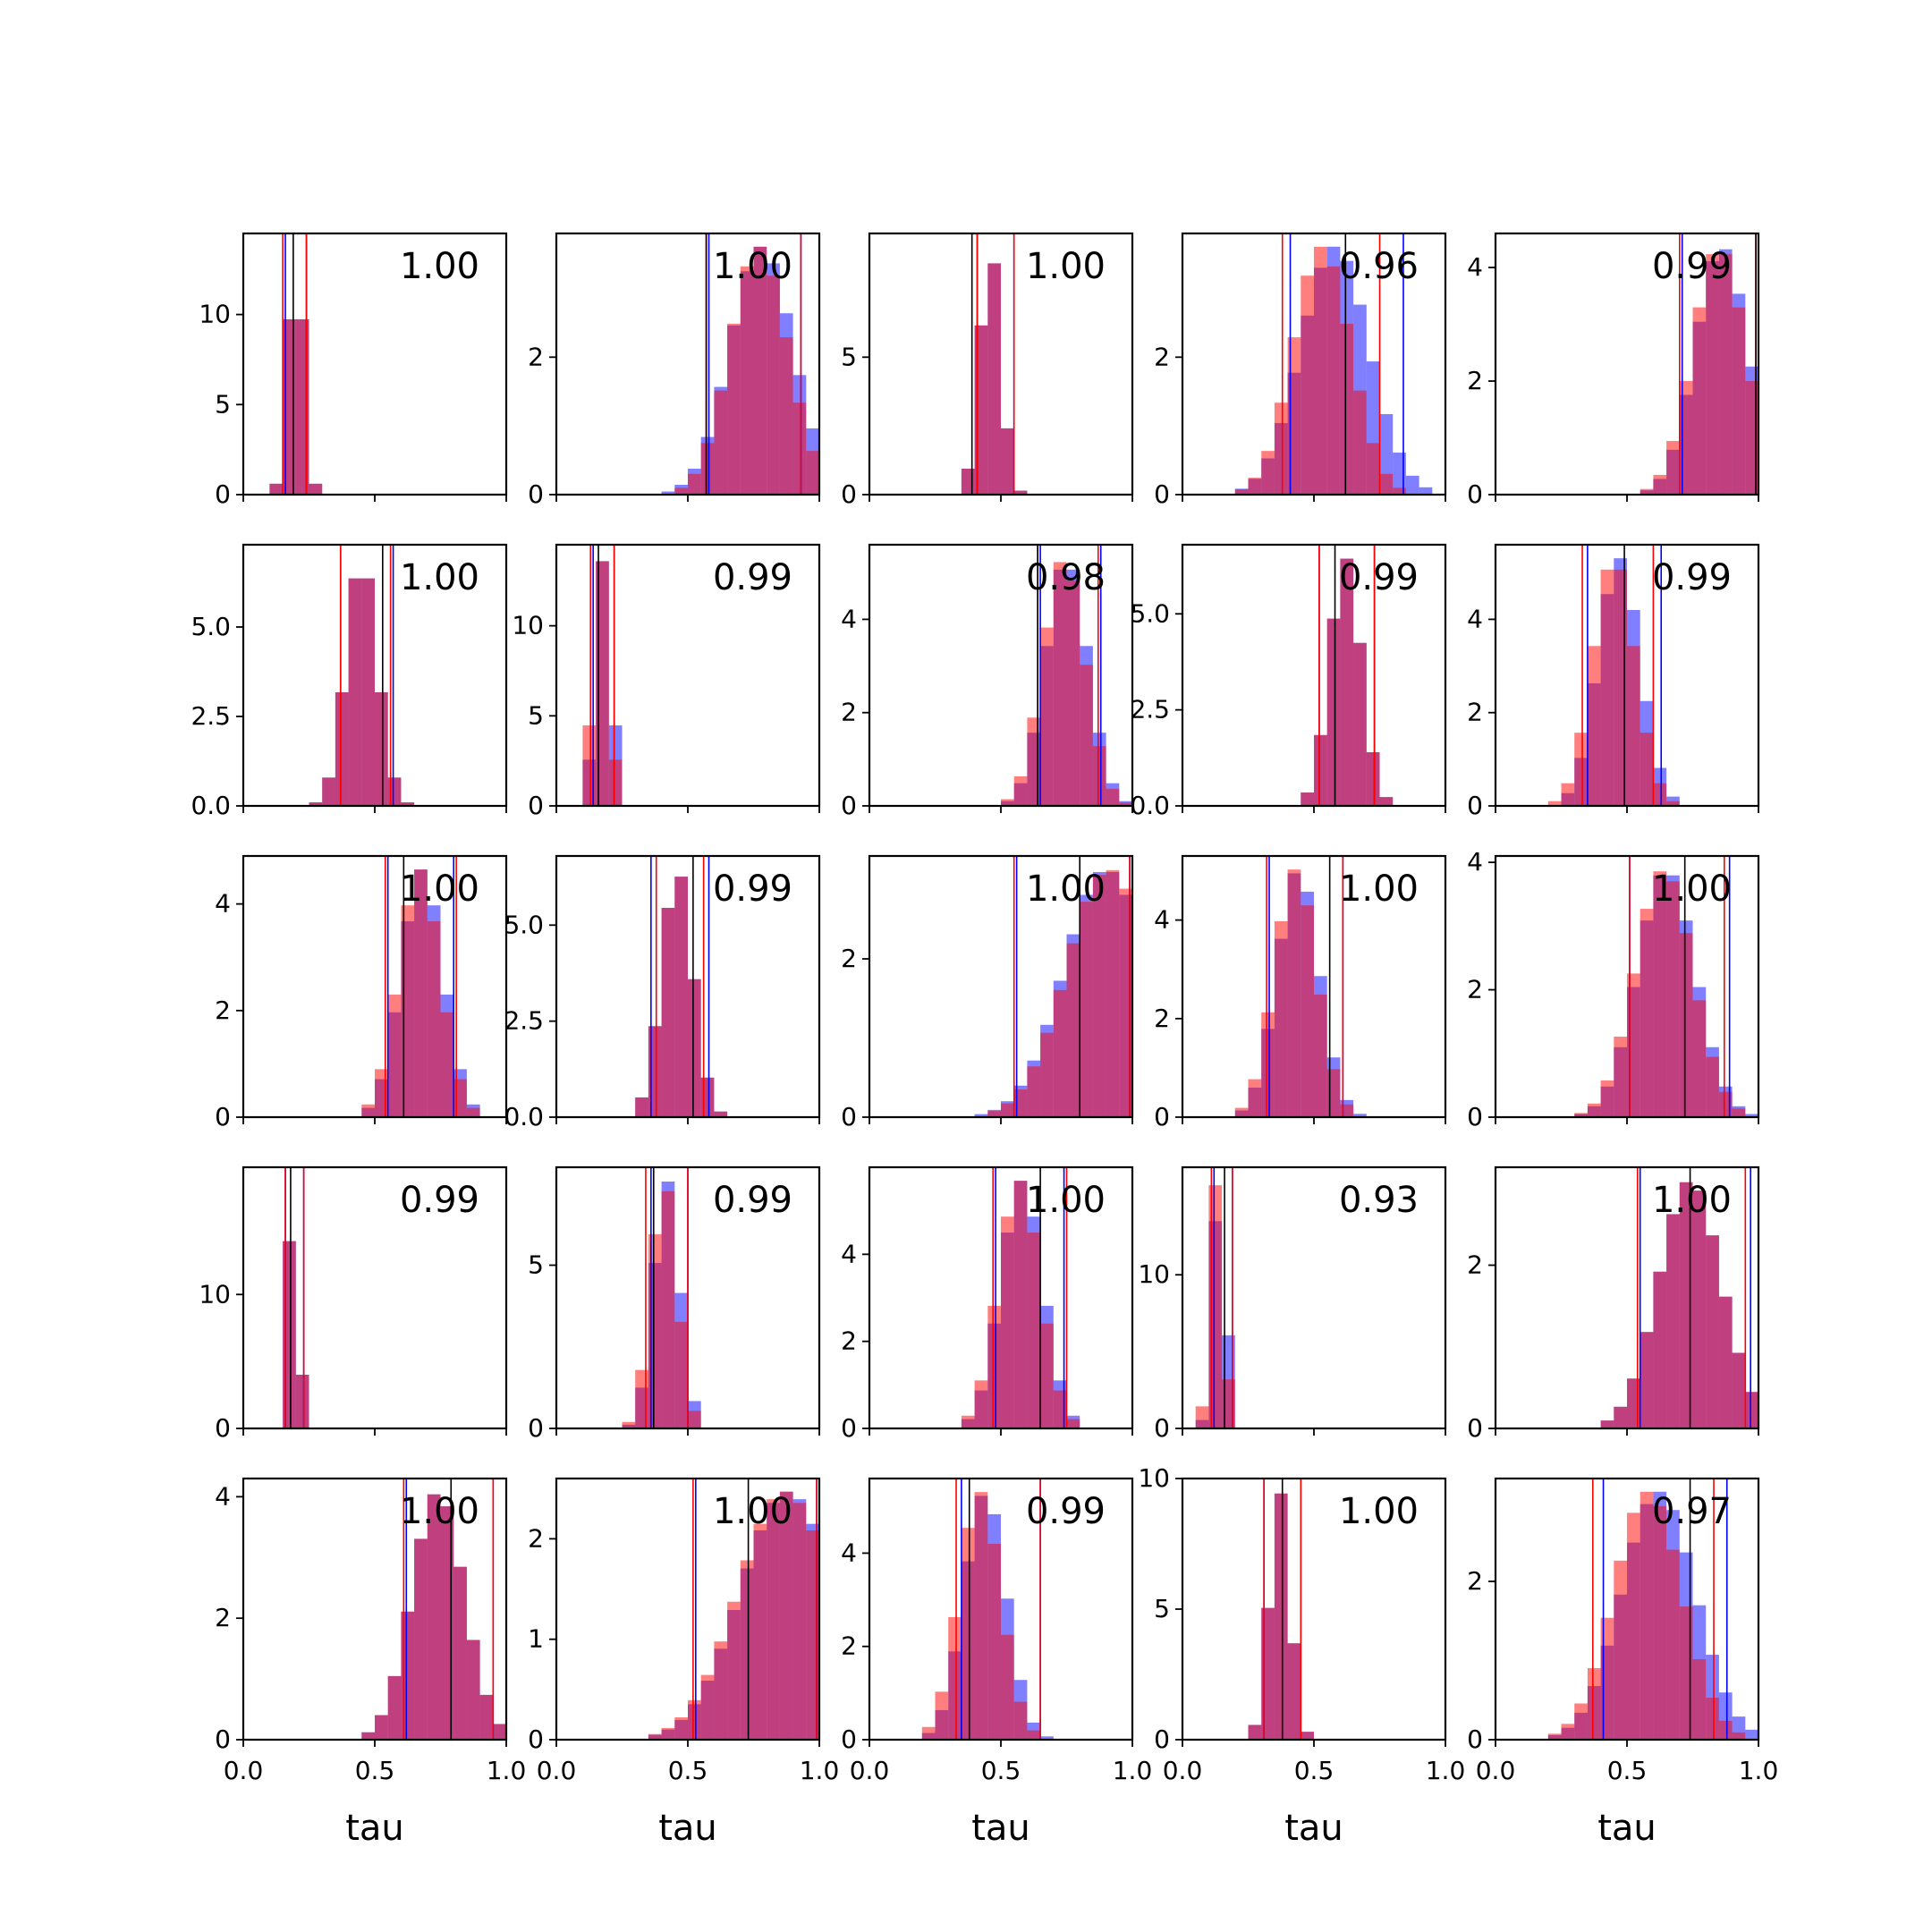  What do you see at coordinates (215, 1294) in the screenshot?
I see `y-tick-label: 10` at bounding box center [215, 1294].